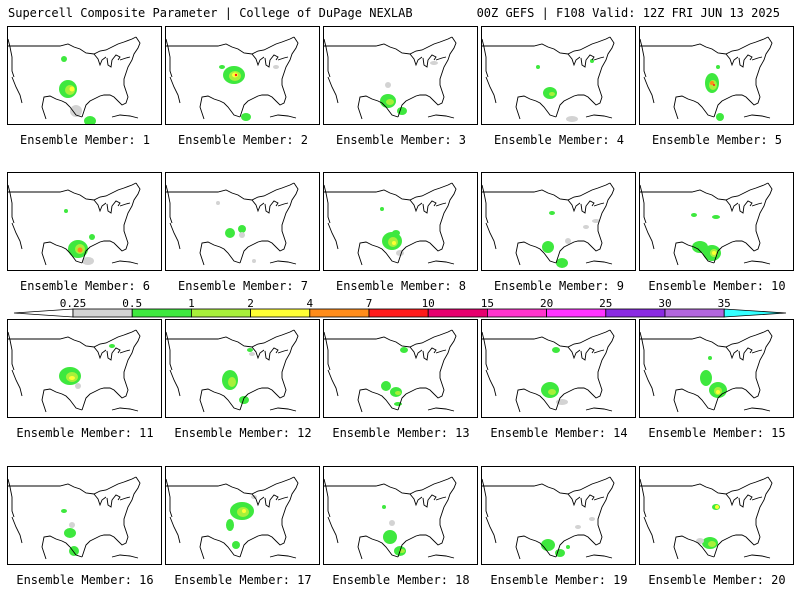  I want to click on ensemble-member-label: Ensemble Member: 18, so click(401, 580).